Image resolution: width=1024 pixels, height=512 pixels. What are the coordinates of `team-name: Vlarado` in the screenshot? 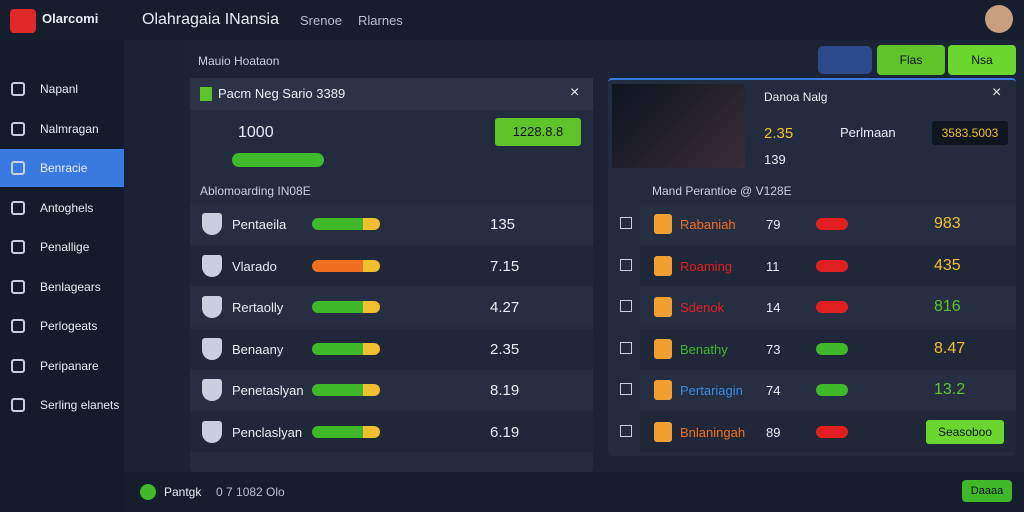 It's located at (254, 266).